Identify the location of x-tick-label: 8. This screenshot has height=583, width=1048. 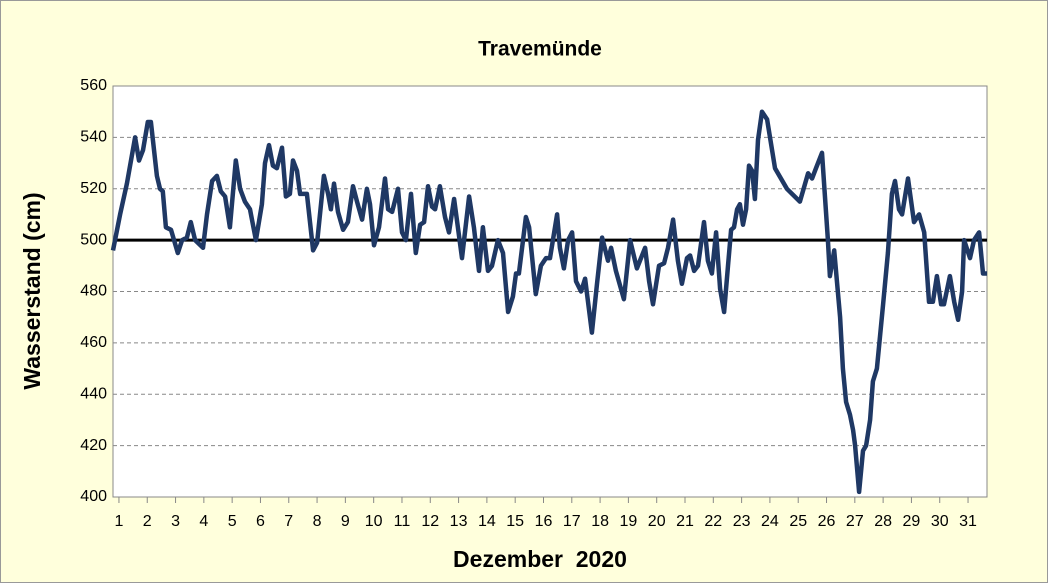
(317, 521).